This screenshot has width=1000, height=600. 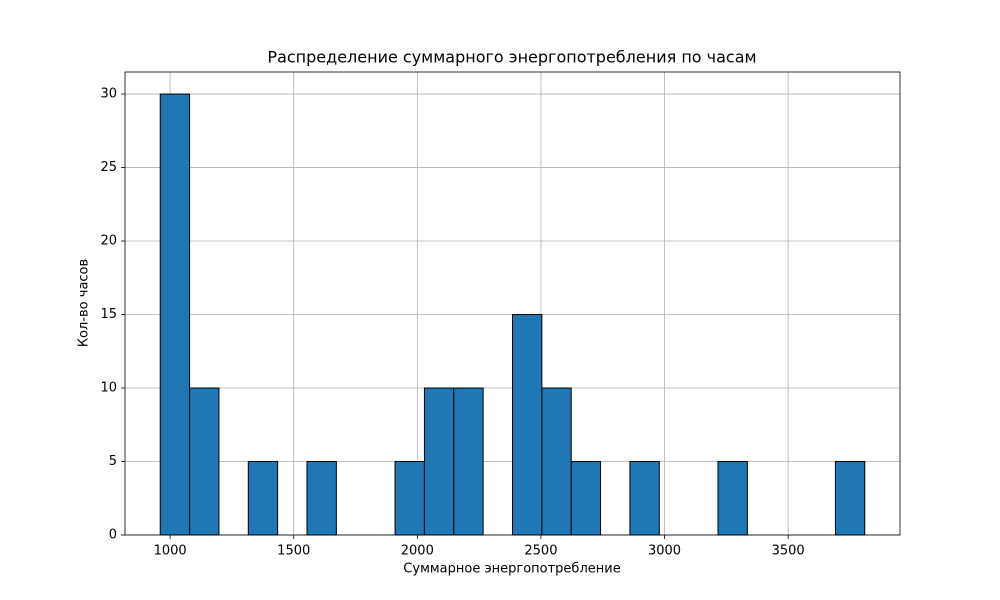 What do you see at coordinates (108, 388) in the screenshot?
I see `y-tick-label: 10` at bounding box center [108, 388].